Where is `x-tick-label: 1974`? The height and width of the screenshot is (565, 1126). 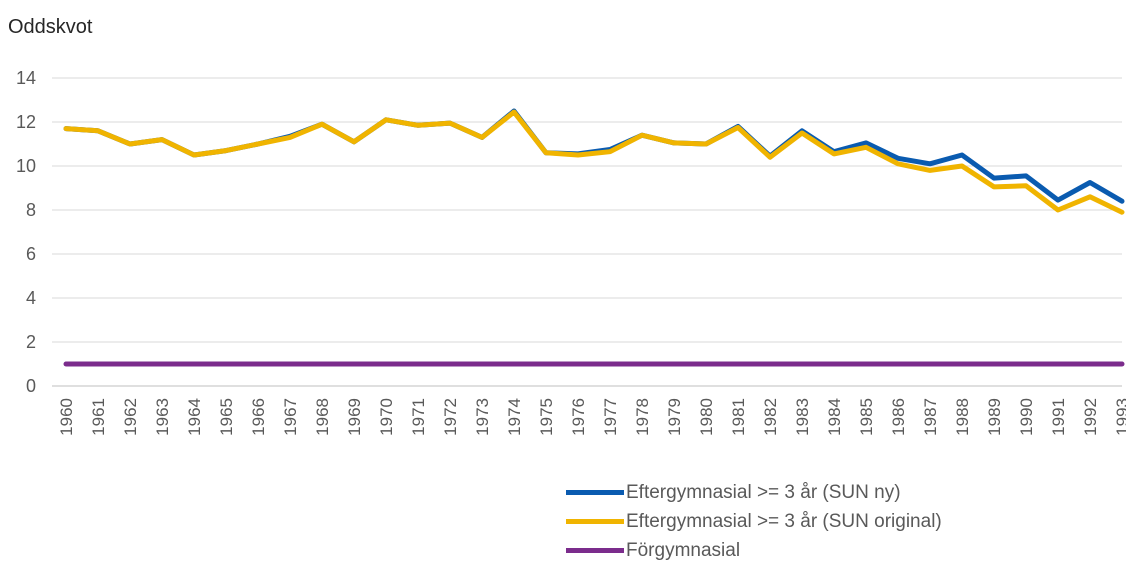
x-tick-label: 1974 is located at coordinates (514, 417).